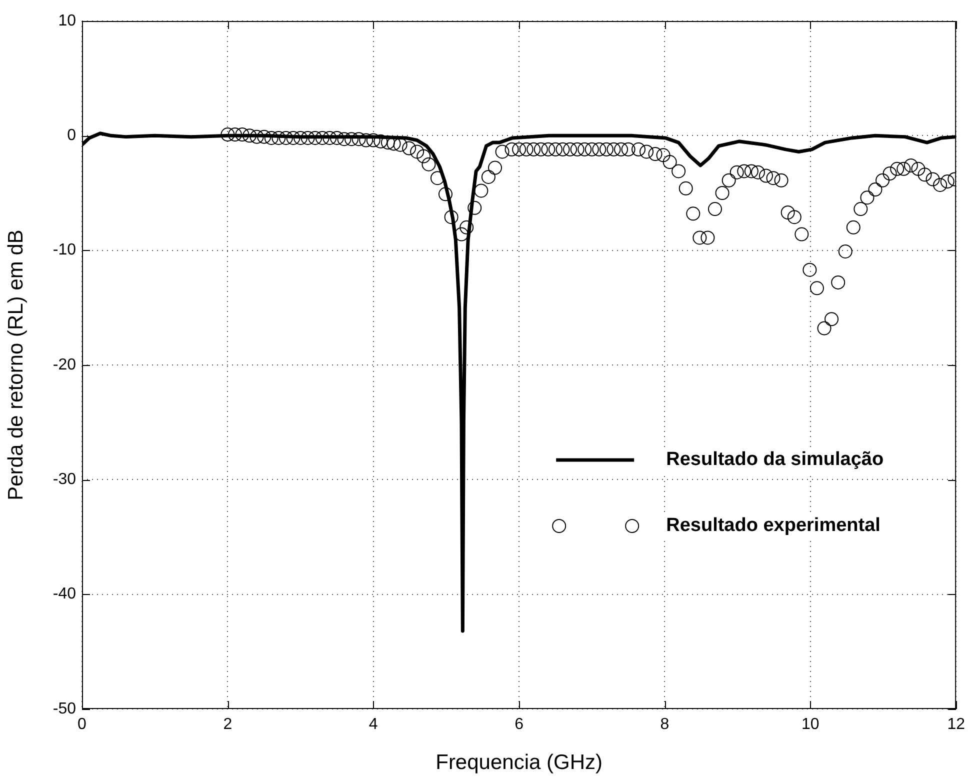 The width and height of the screenshot is (971, 780). What do you see at coordinates (67, 21) in the screenshot?
I see `y-tick-label: 10` at bounding box center [67, 21].